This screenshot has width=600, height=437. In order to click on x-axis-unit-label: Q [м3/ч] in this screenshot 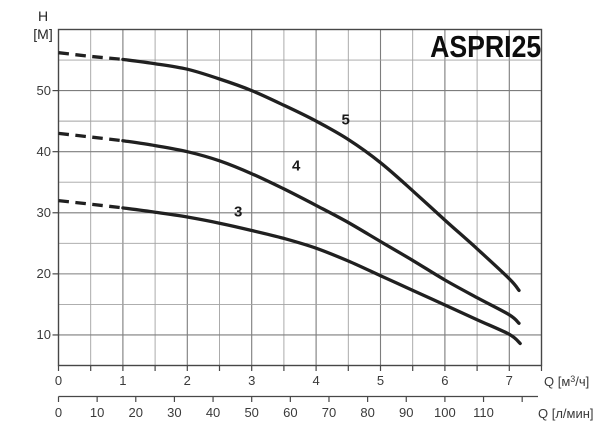, I will do `click(566, 381)`.